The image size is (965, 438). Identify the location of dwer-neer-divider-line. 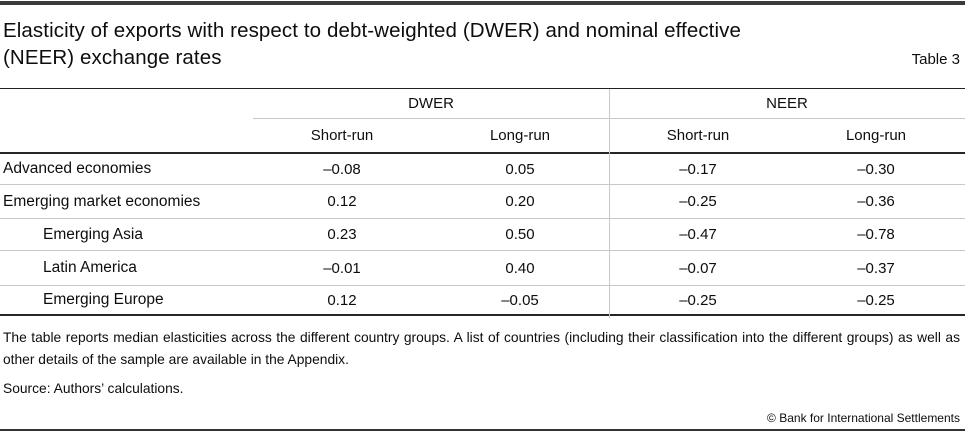
(609, 203).